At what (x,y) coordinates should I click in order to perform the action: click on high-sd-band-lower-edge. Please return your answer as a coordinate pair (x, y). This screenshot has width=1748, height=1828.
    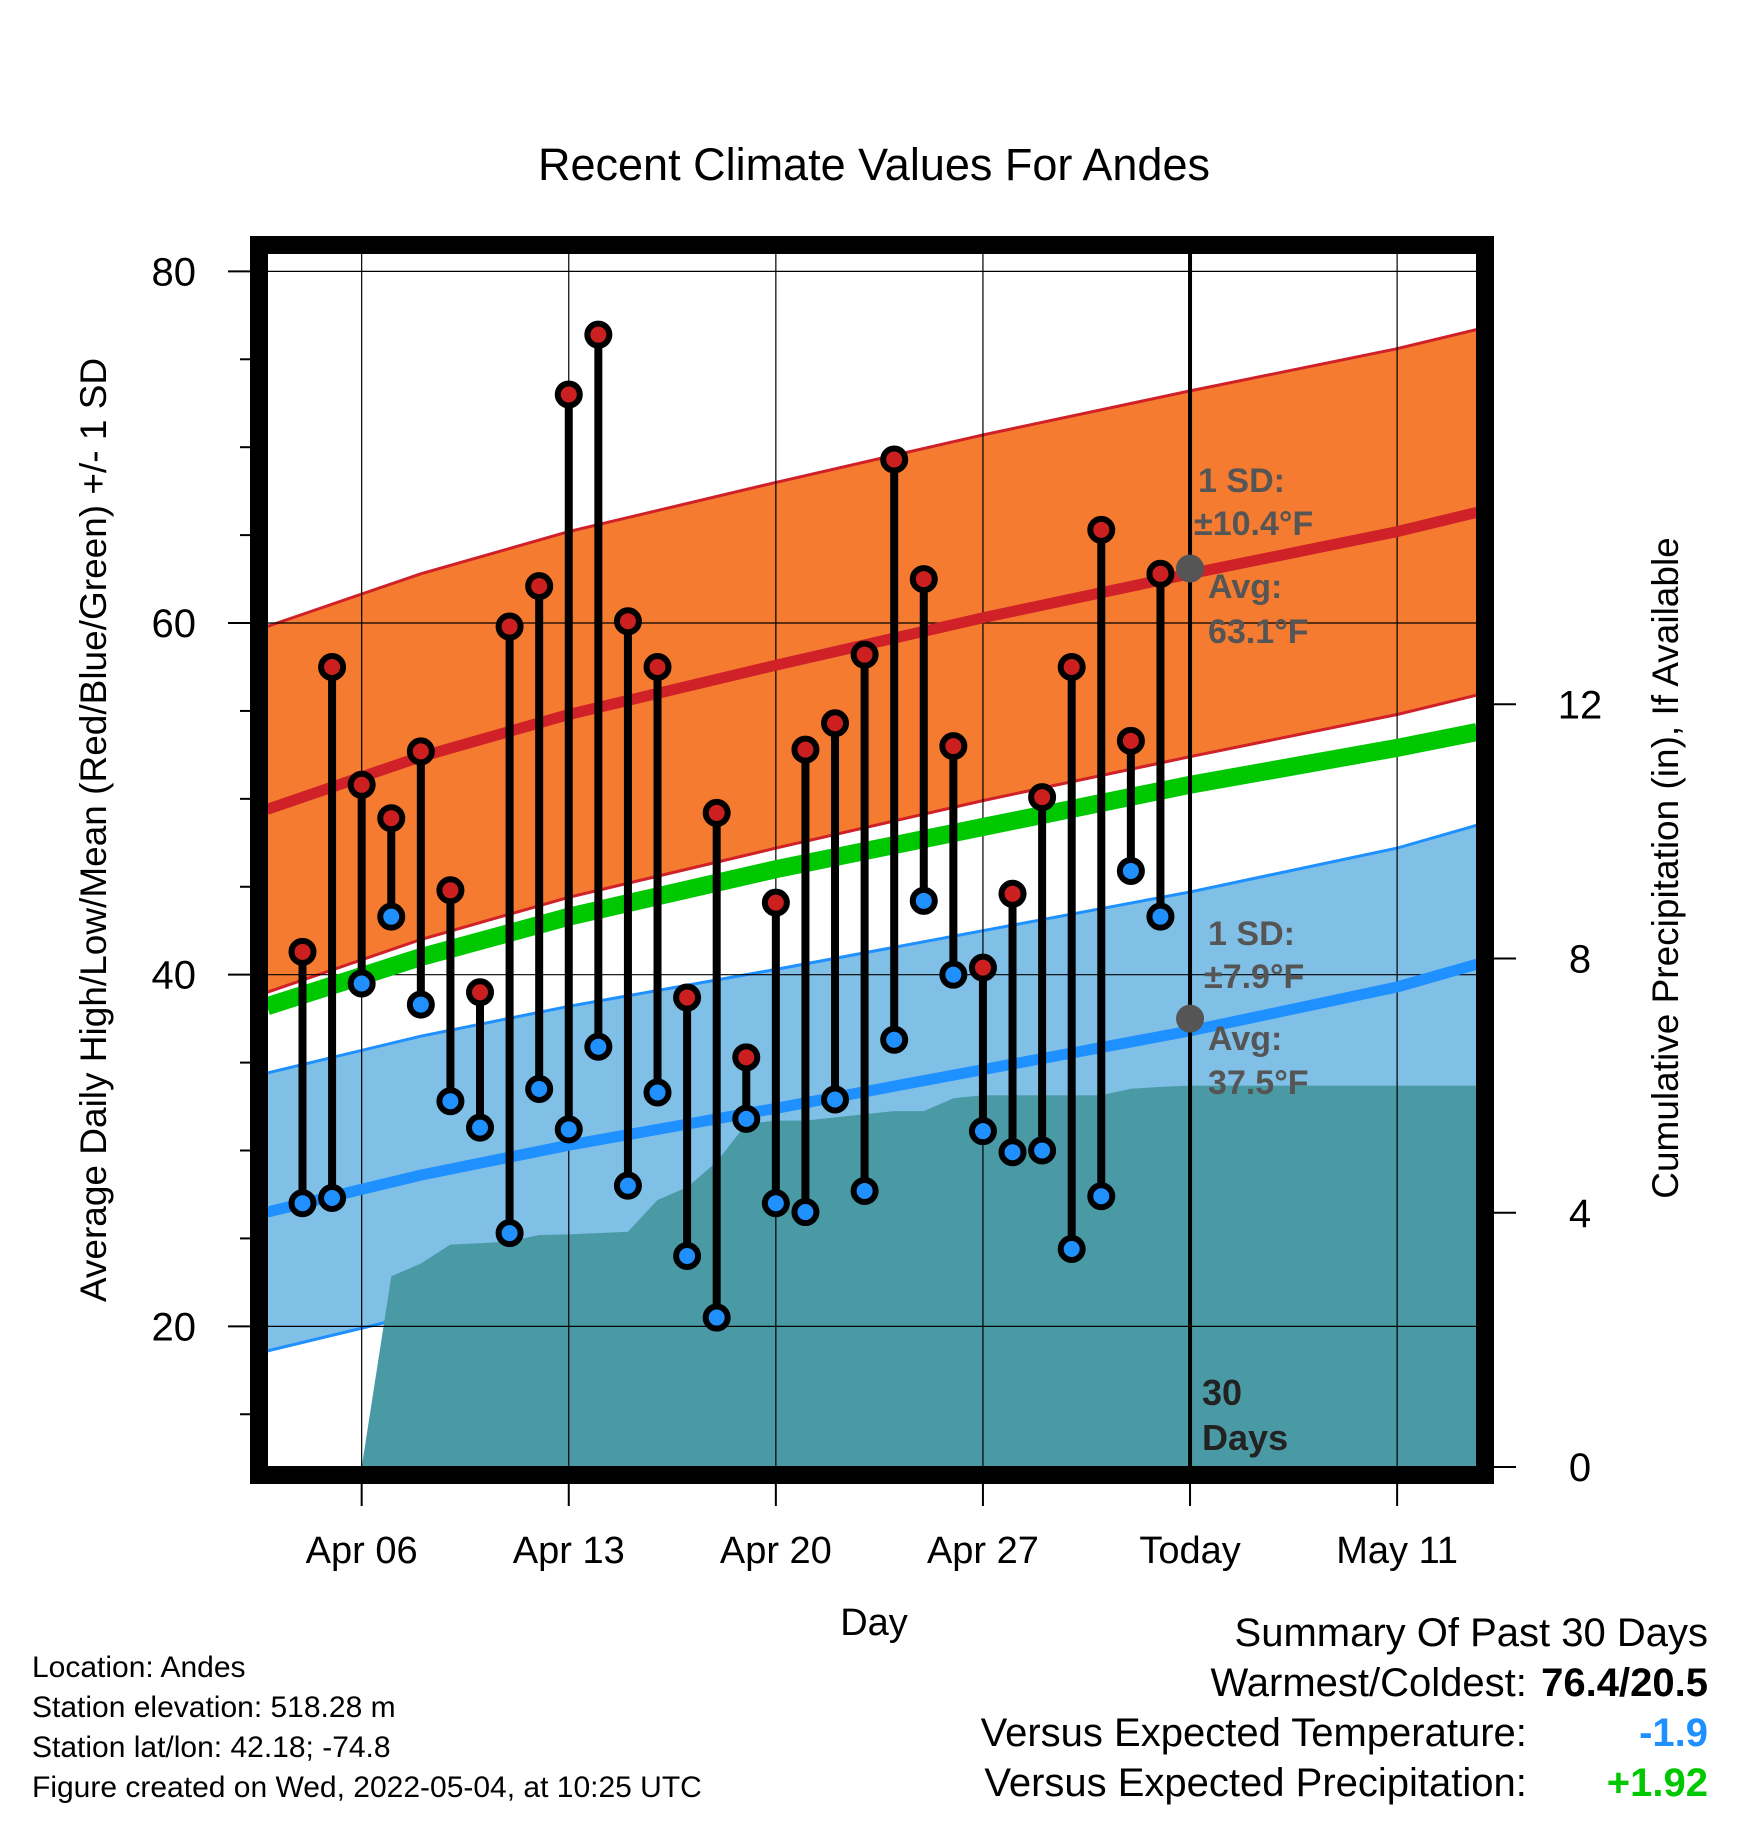
    Looking at the image, I should click on (872, 843).